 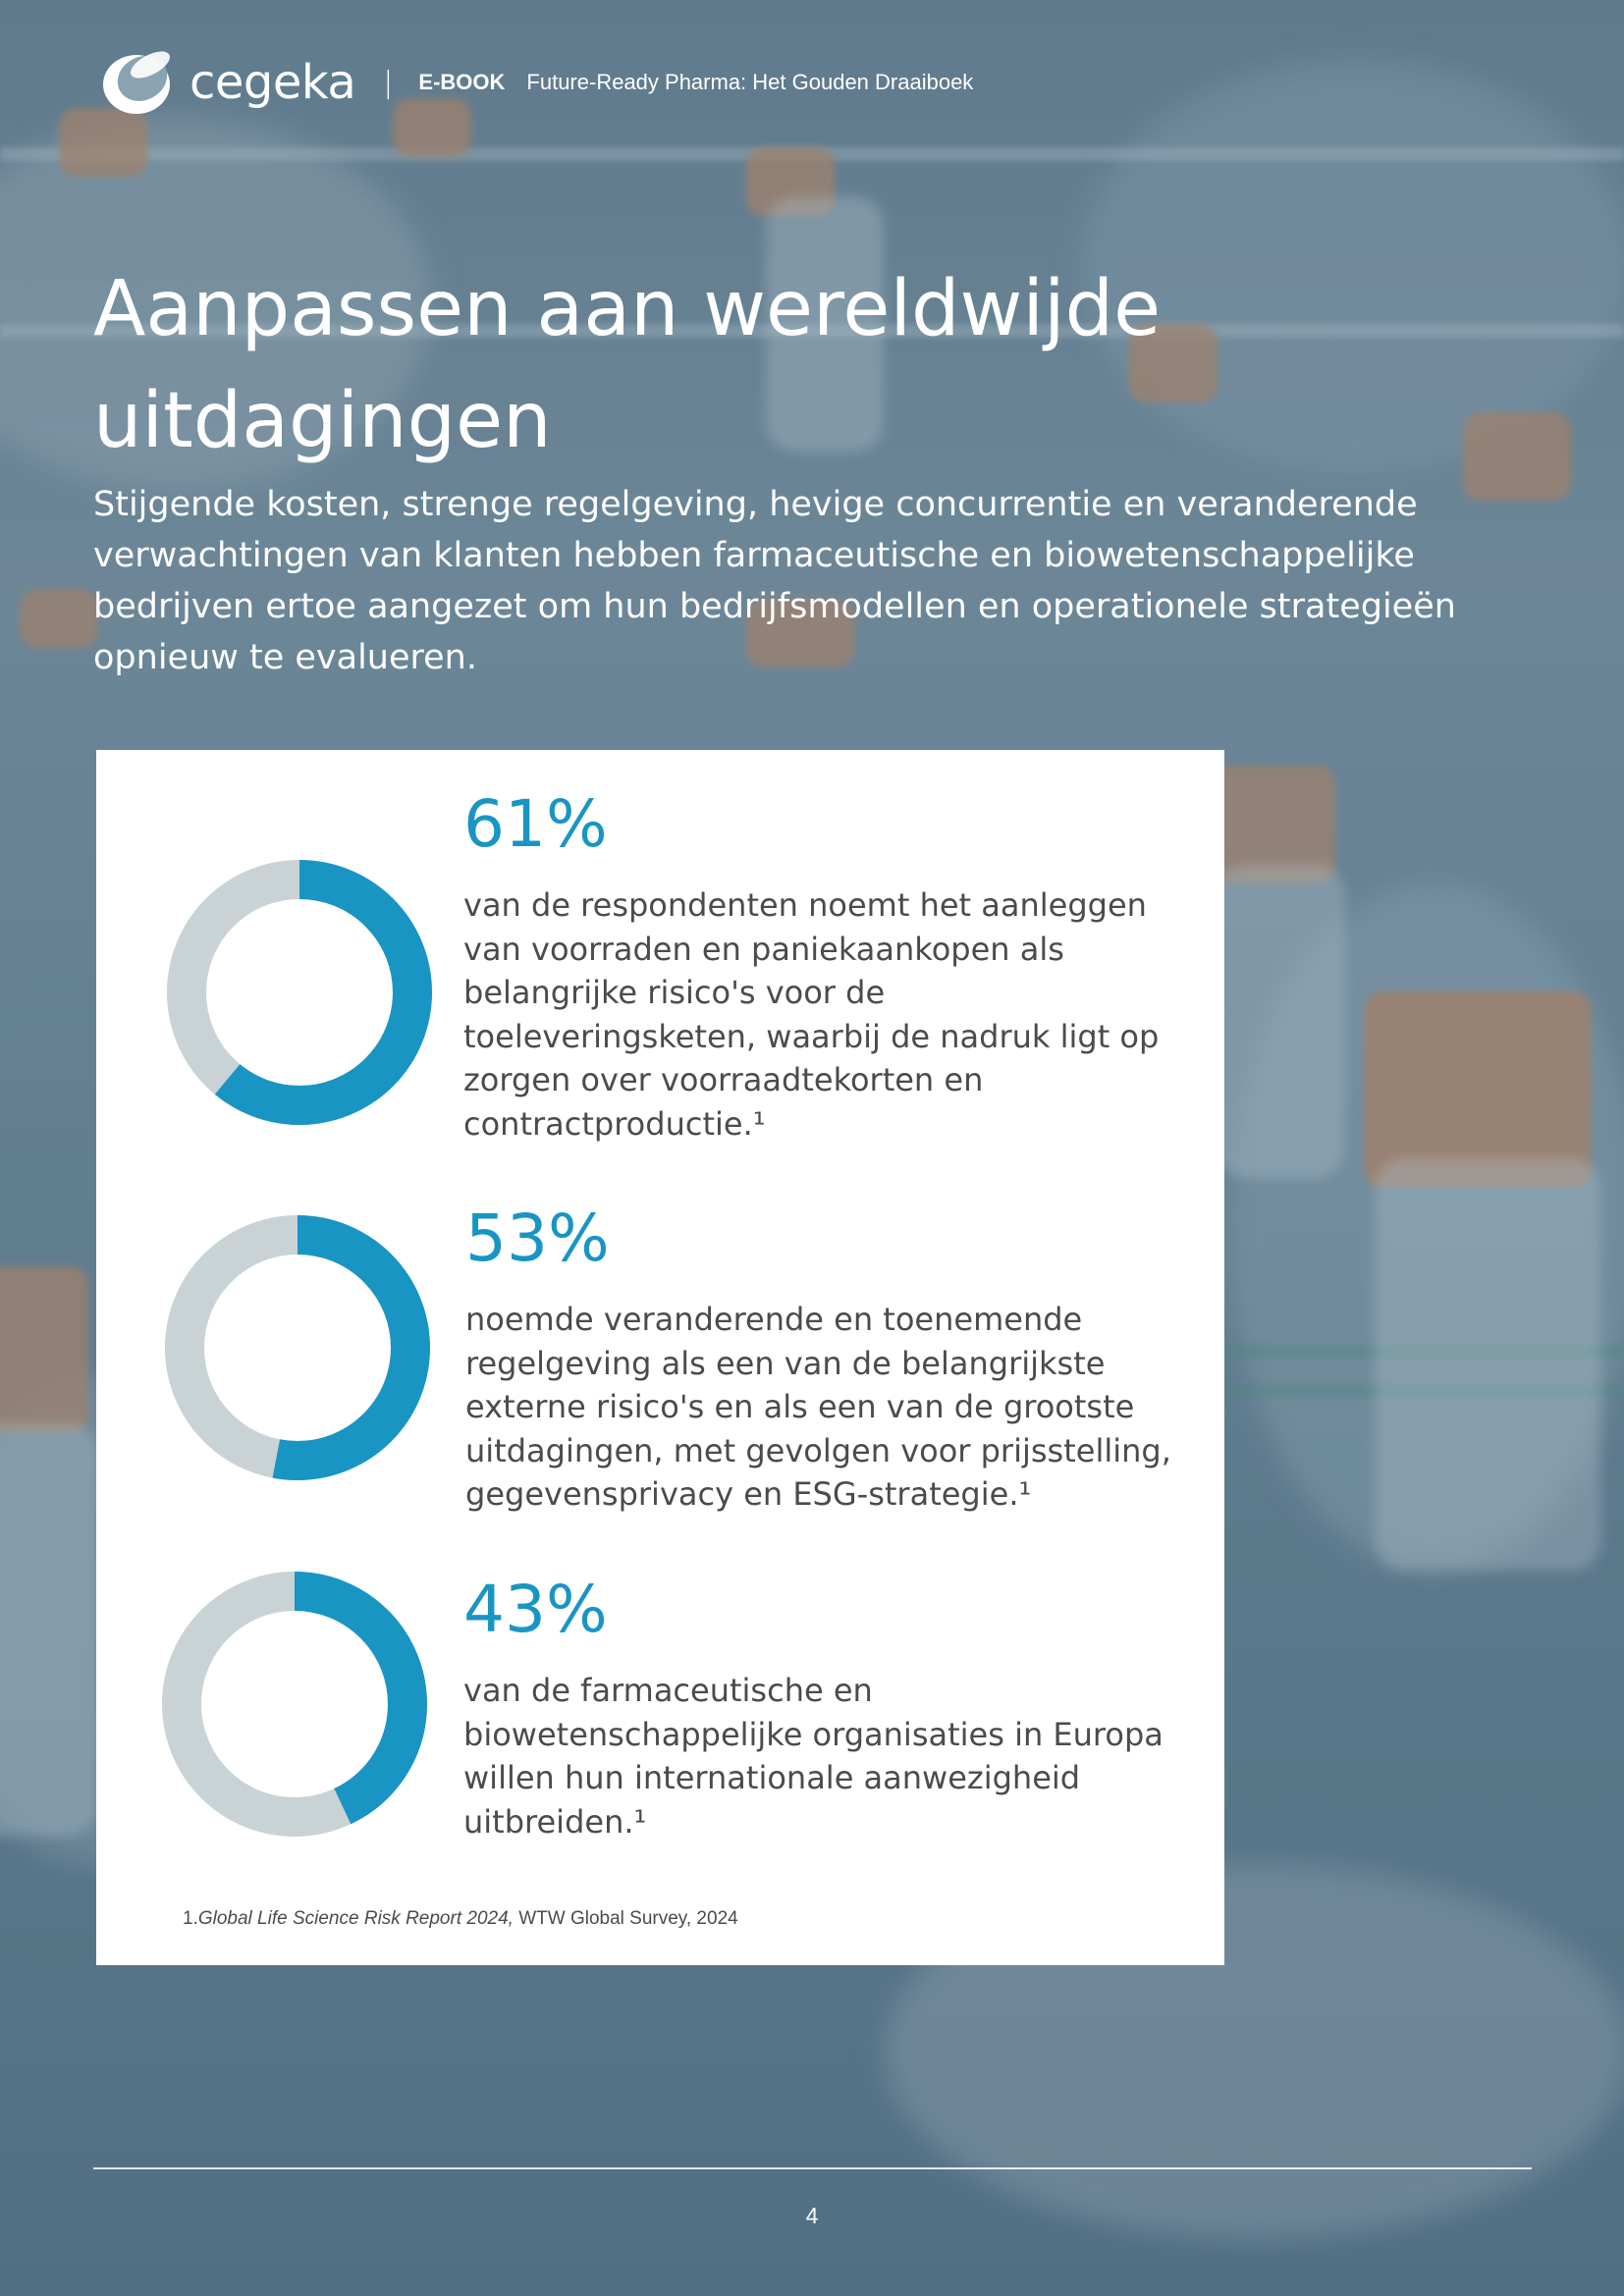 What do you see at coordinates (462, 82) in the screenshot?
I see `ebook-label: E-BOOK` at bounding box center [462, 82].